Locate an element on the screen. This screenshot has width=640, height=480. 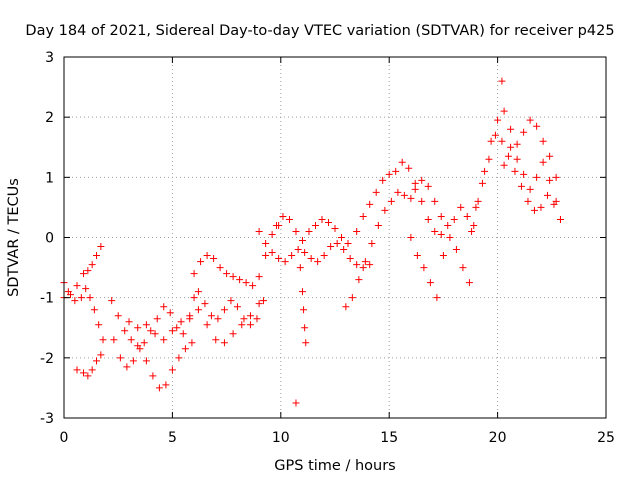
series-track-g is located at coordinates (236, 255).